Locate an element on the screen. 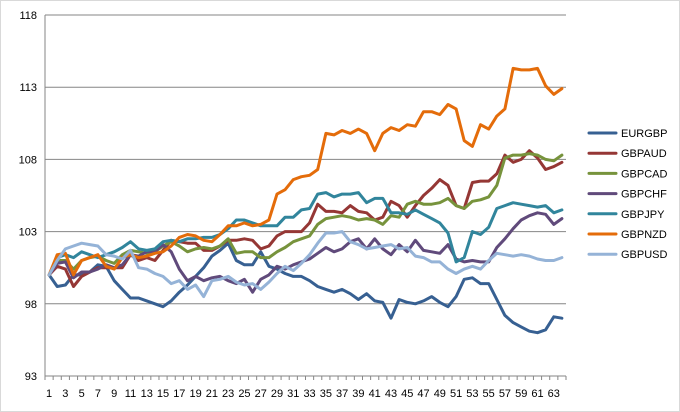 The height and width of the screenshot is (412, 680). x-tick-label: 41 is located at coordinates (375, 394).